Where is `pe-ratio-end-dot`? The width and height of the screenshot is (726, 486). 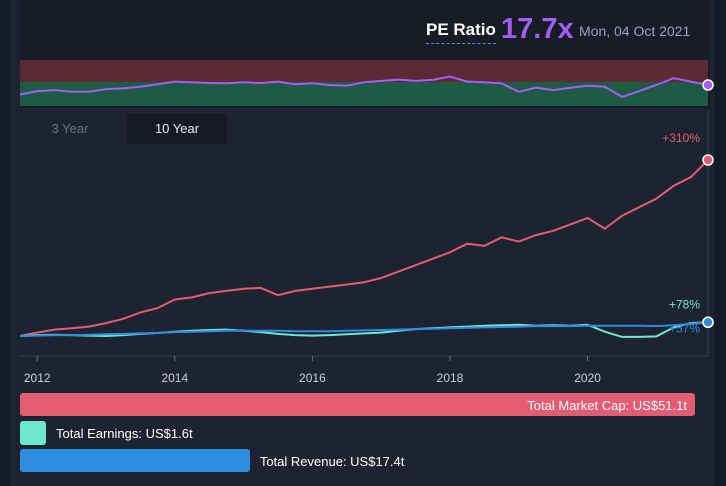 pe-ratio-end-dot is located at coordinates (708, 85).